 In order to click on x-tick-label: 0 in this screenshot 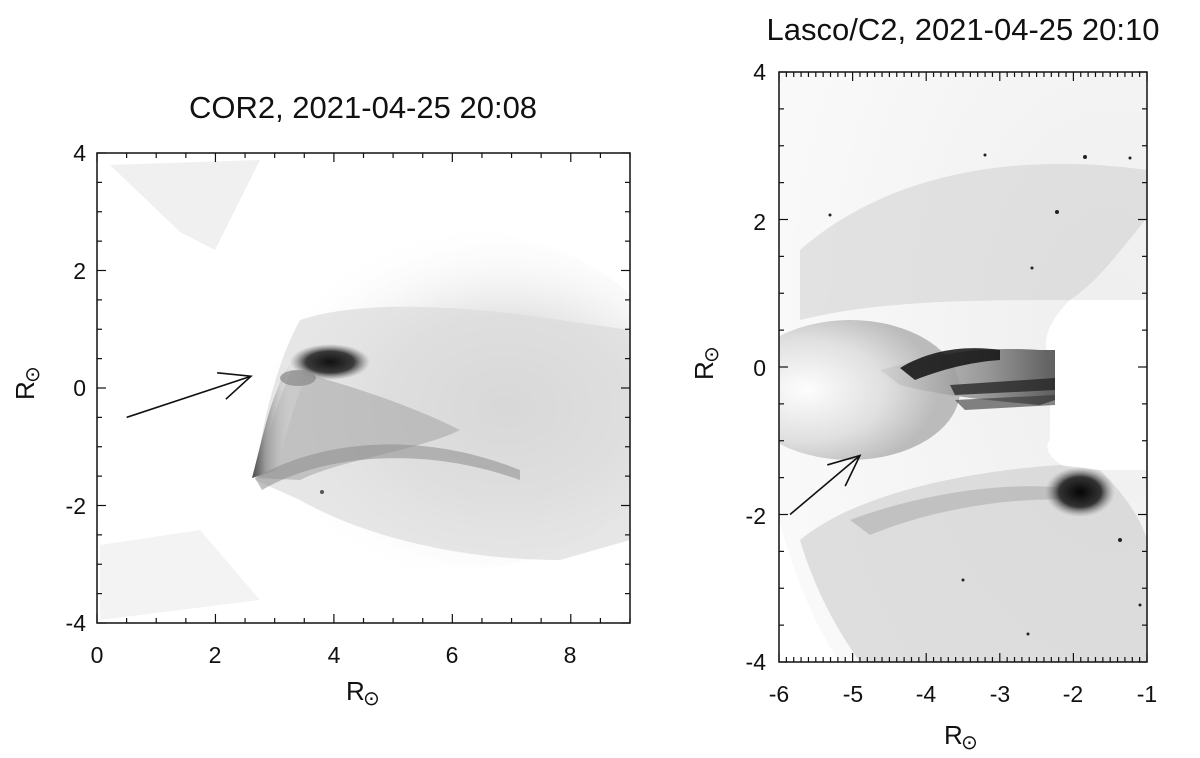, I will do `click(97, 655)`.